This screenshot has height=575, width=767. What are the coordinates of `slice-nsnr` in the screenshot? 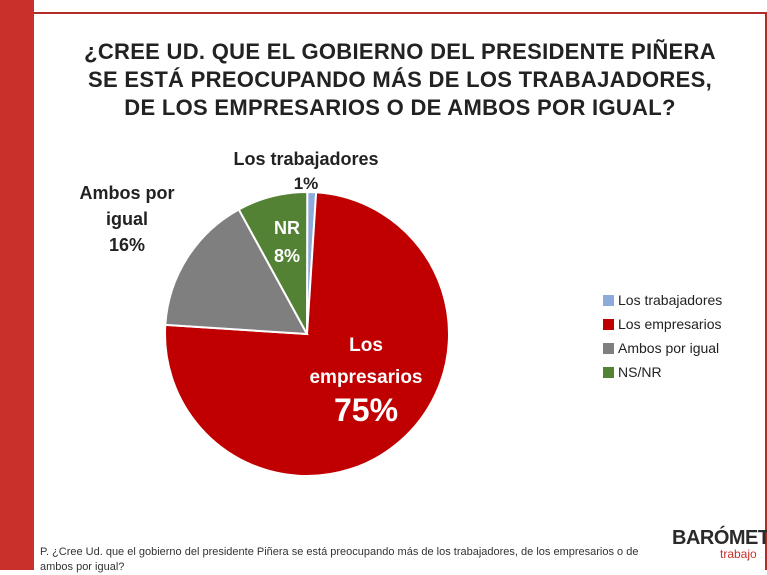 It's located at (273, 262).